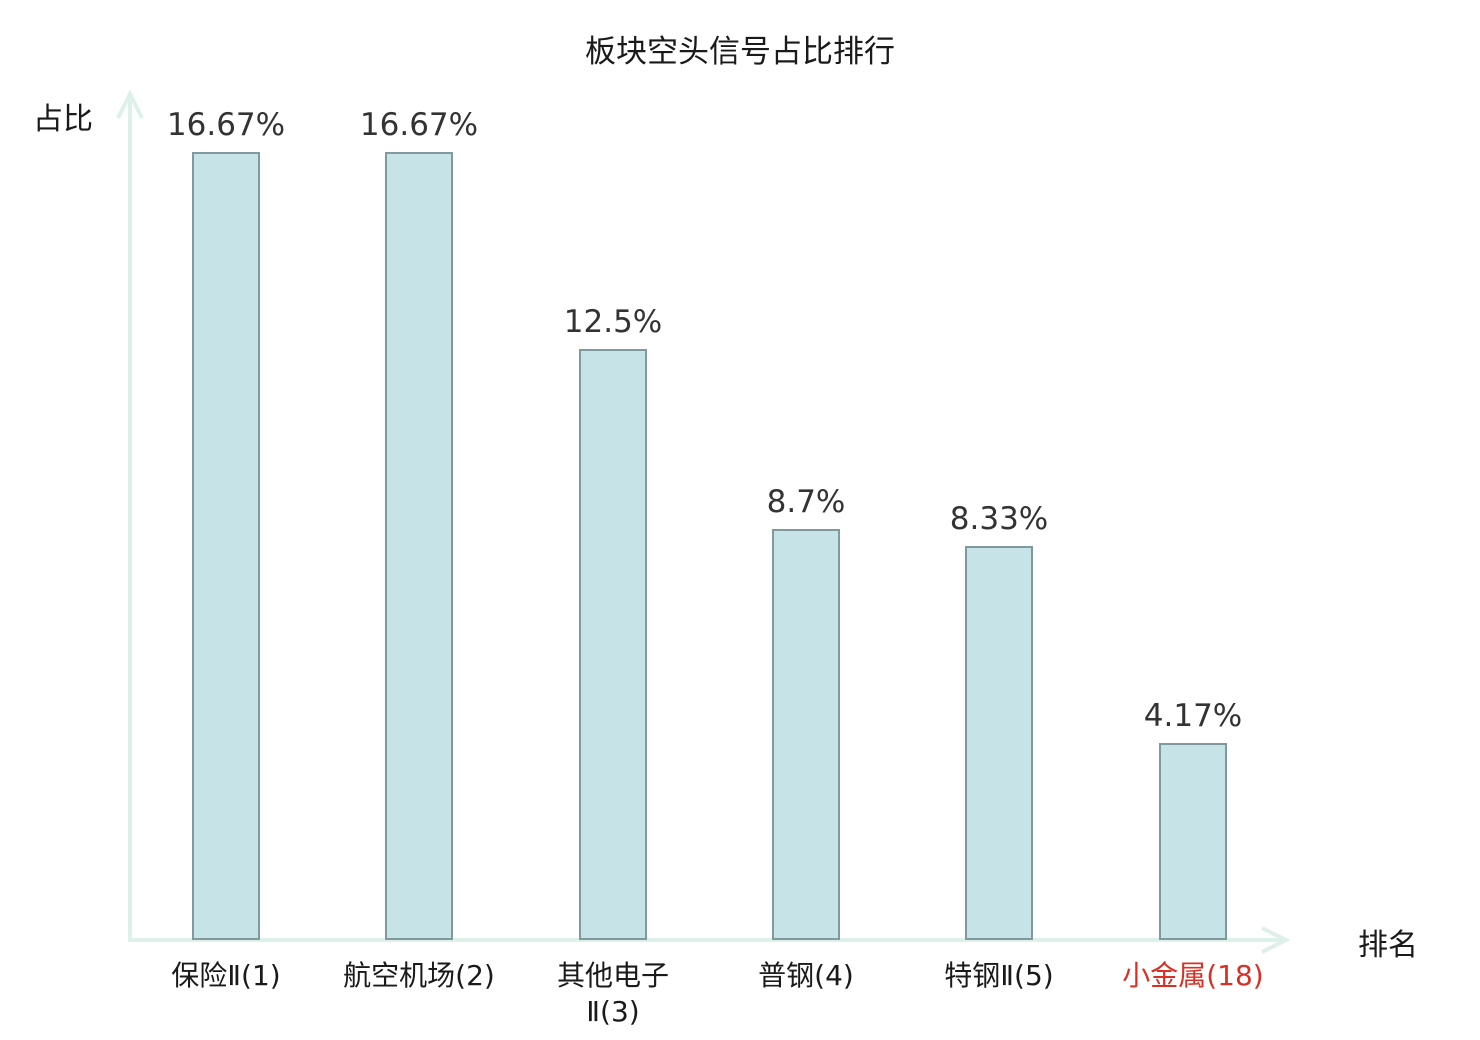  I want to click on category-label: 保险Ⅱ(1), so click(226, 975).